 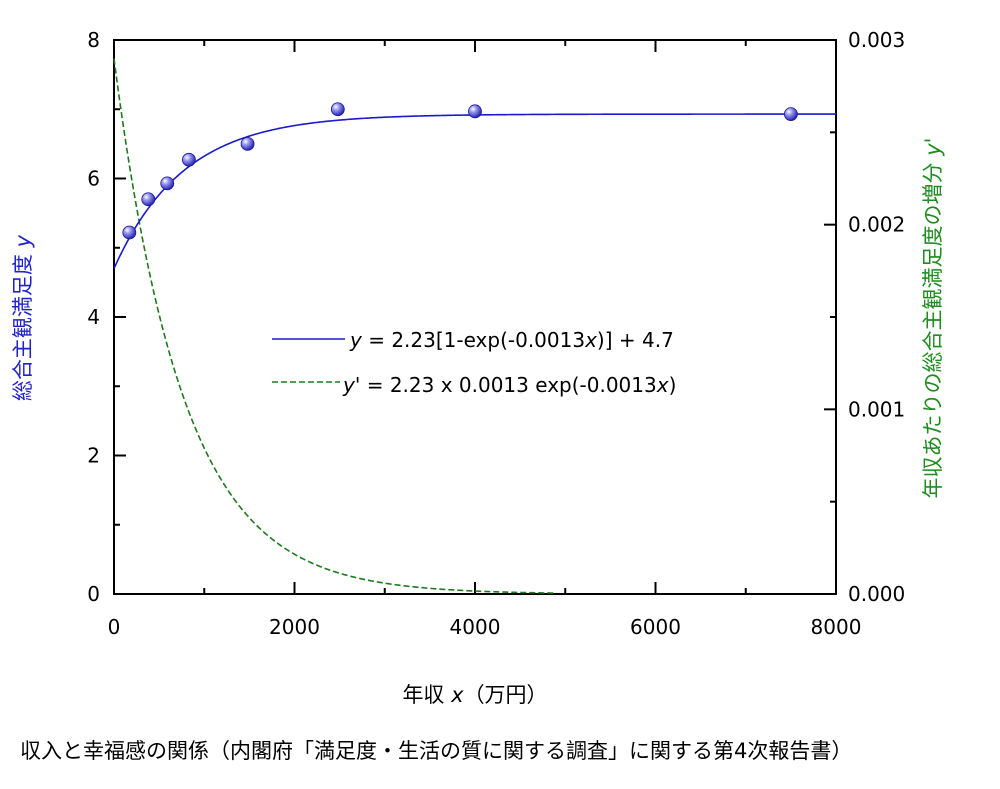 What do you see at coordinates (436, 751) in the screenshot?
I see `chart-caption: 収入と幸福感の関係（内閣府「満足度・生活の質に関する調査」に関する第4次報告書）` at bounding box center [436, 751].